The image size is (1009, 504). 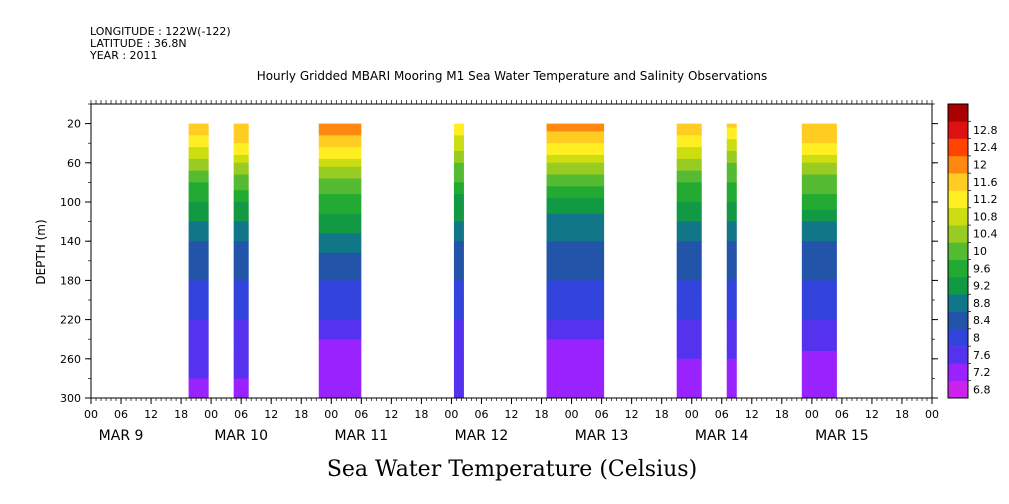 I want to click on x-tick-label: 18, so click(x=181, y=414).